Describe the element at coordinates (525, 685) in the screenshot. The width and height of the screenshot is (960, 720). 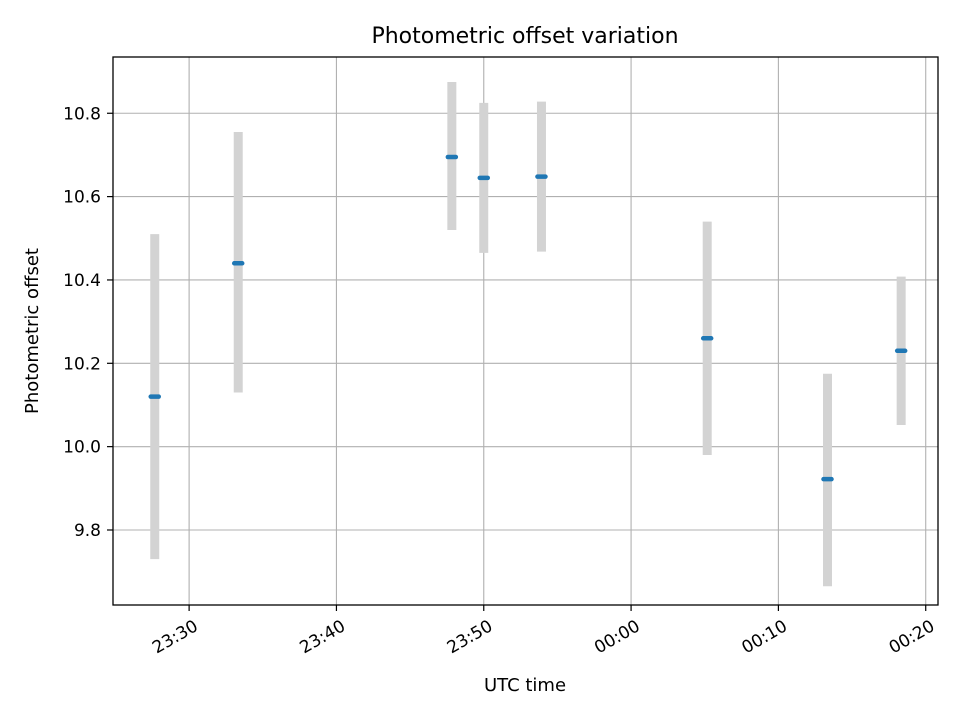
I see `x-axis-label: UTC time` at that location.